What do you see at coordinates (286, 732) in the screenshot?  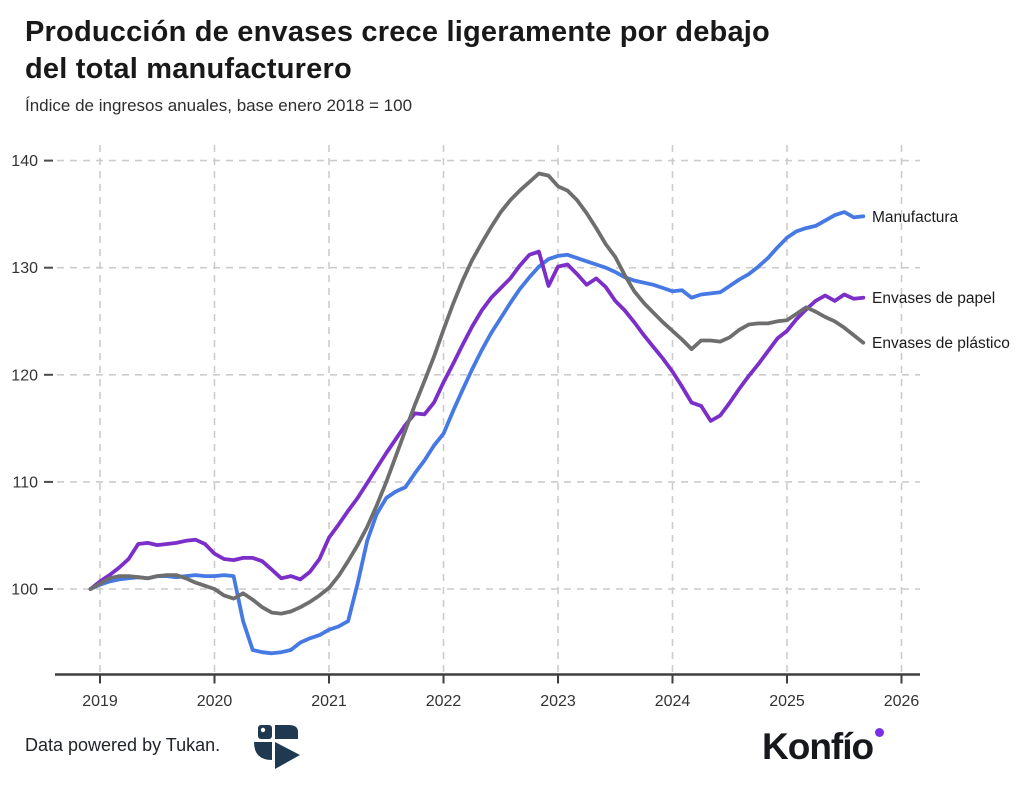 I see `tukan-upper-beak` at bounding box center [286, 732].